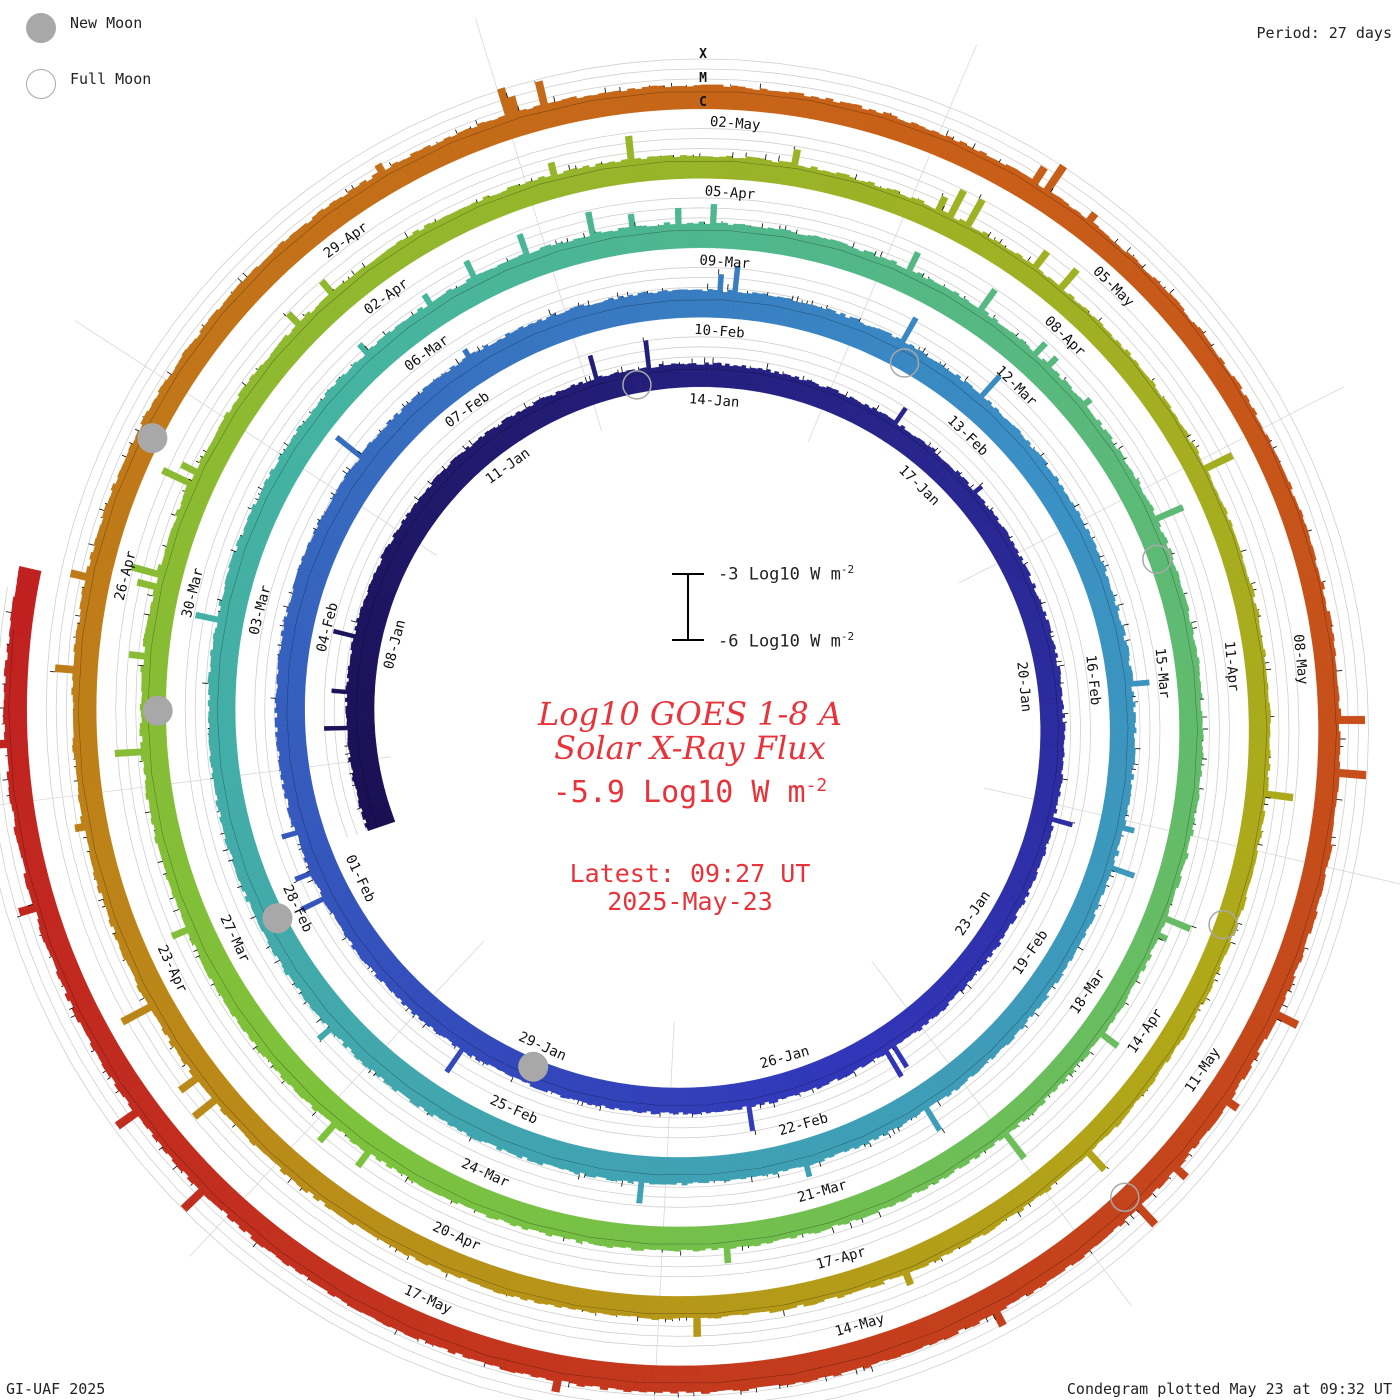 This screenshot has width=1400, height=1400. I want to click on date-label: 08-May, so click(1300, 659).